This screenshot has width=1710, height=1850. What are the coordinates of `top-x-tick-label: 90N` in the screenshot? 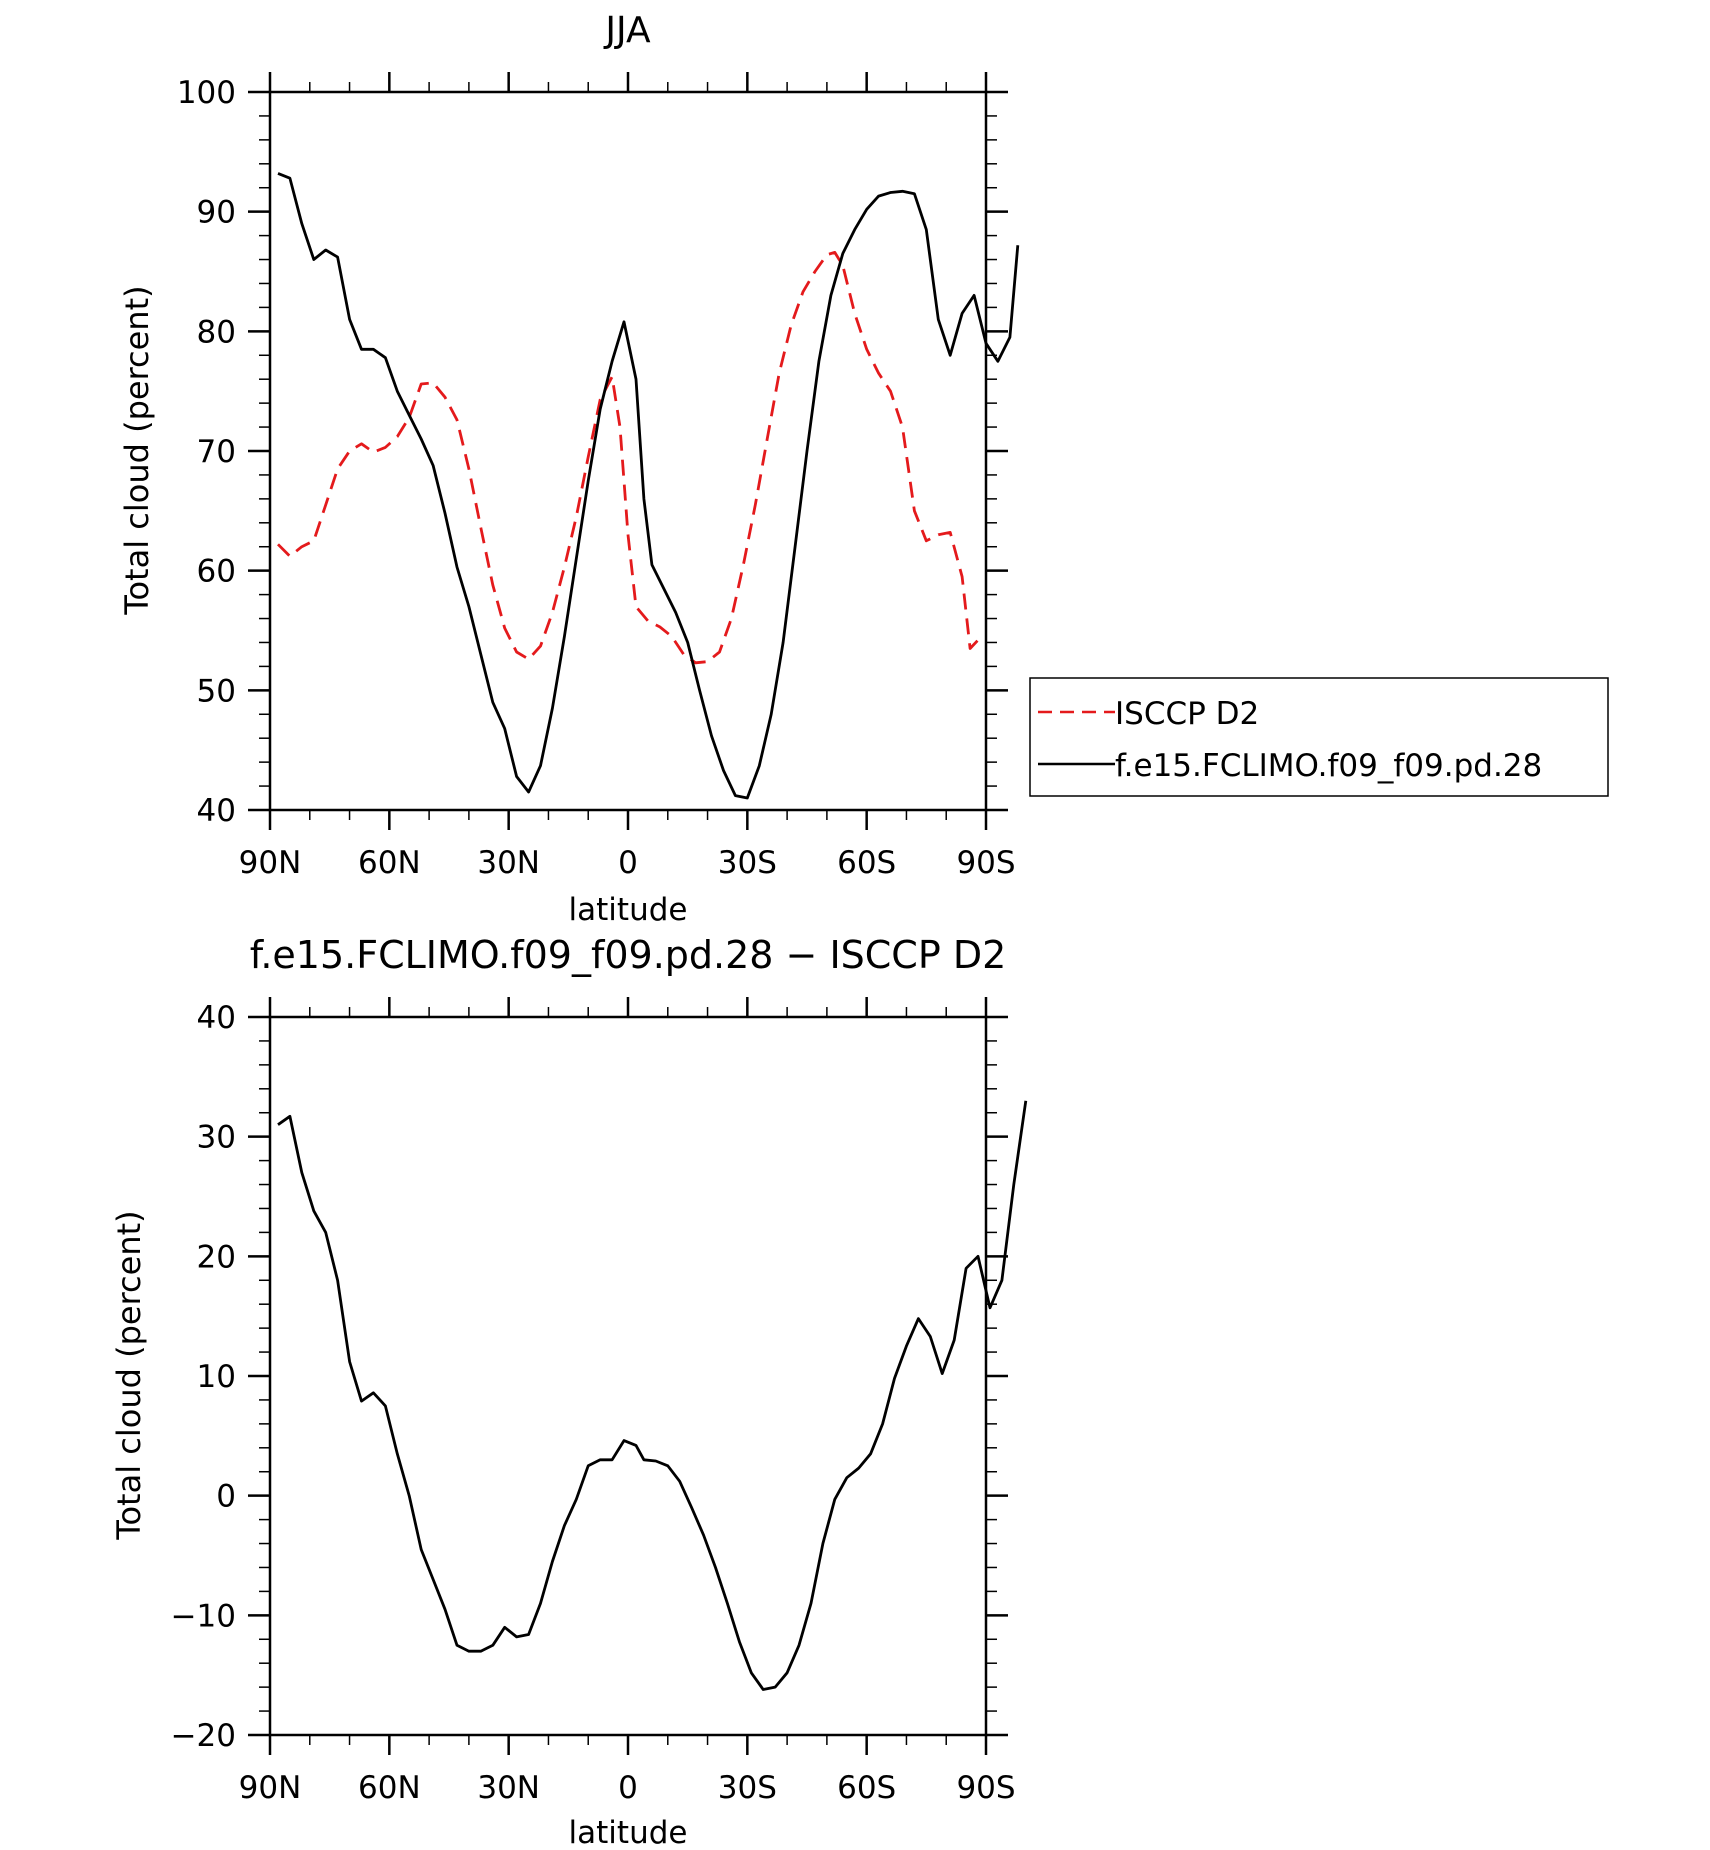 It's located at (270, 863).